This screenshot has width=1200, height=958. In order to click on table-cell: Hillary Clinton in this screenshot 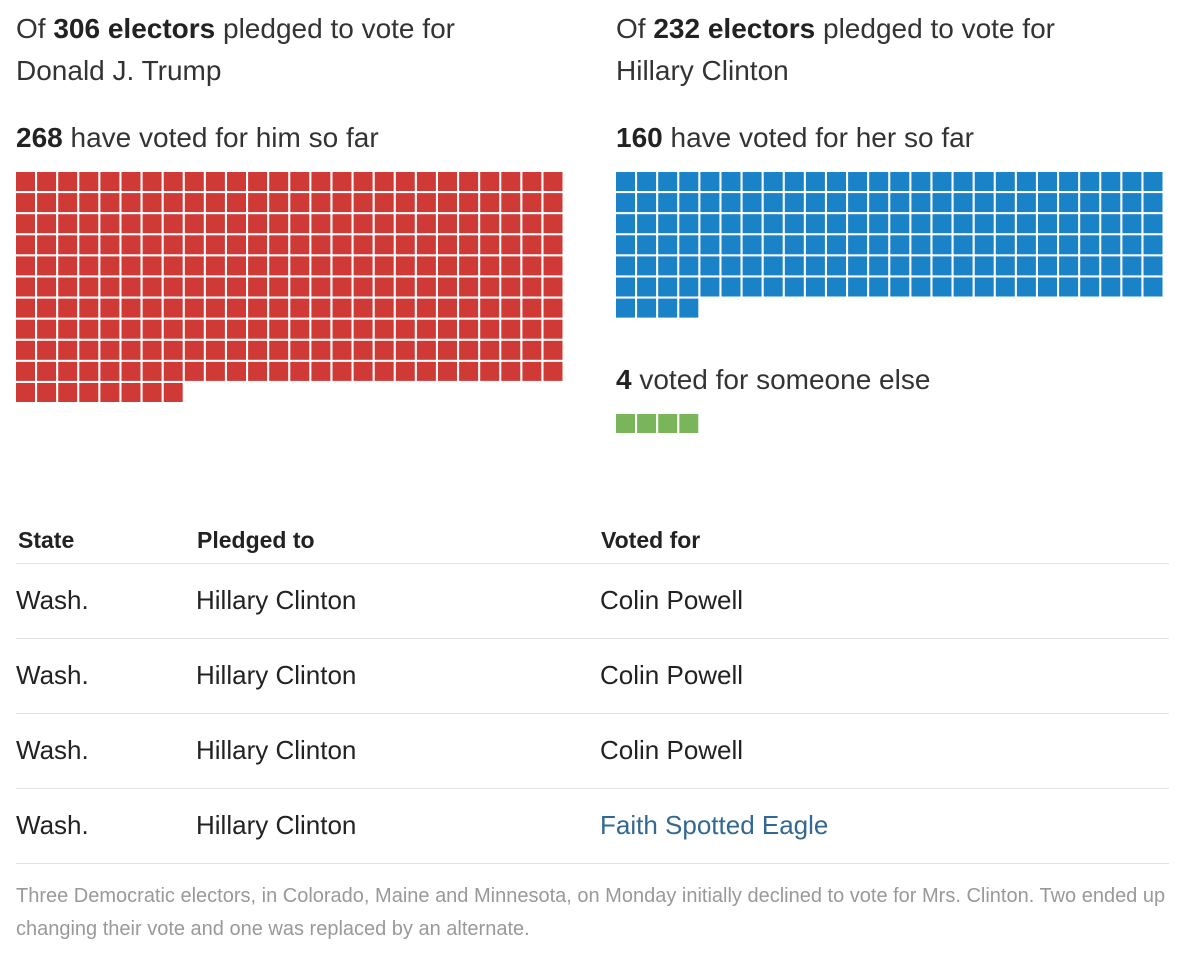, I will do `click(276, 675)`.